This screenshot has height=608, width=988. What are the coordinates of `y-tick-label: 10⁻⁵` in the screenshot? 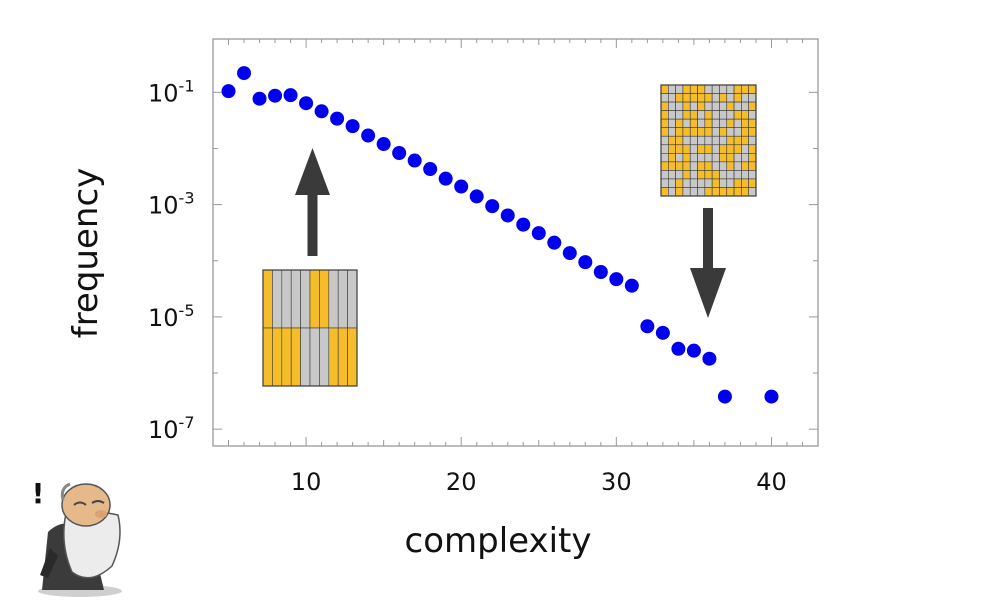 It's located at (171, 316).